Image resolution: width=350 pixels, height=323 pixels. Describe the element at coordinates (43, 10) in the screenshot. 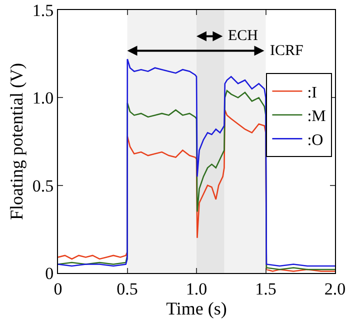

I see `y-tick-label: 1.5` at that location.